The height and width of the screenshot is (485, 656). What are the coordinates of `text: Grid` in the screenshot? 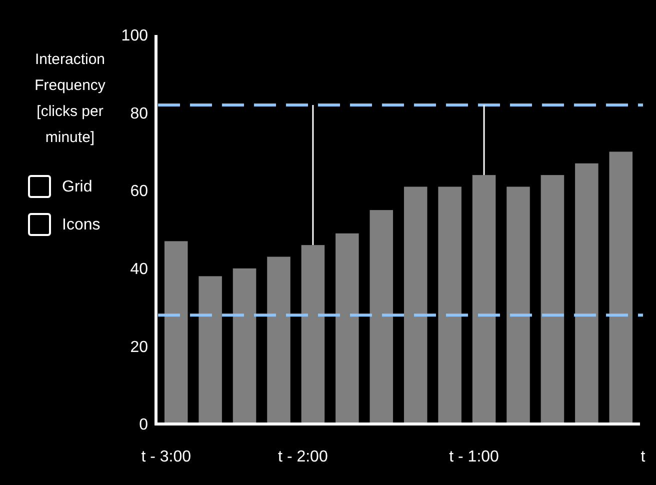 It's located at (77, 187).